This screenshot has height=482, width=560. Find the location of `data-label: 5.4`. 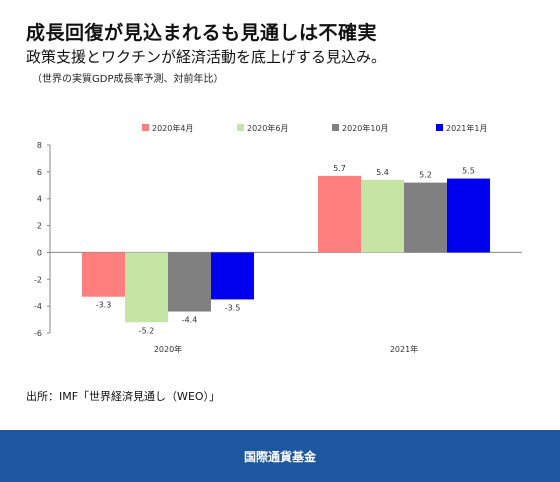

data-label: 5.4 is located at coordinates (382, 172).